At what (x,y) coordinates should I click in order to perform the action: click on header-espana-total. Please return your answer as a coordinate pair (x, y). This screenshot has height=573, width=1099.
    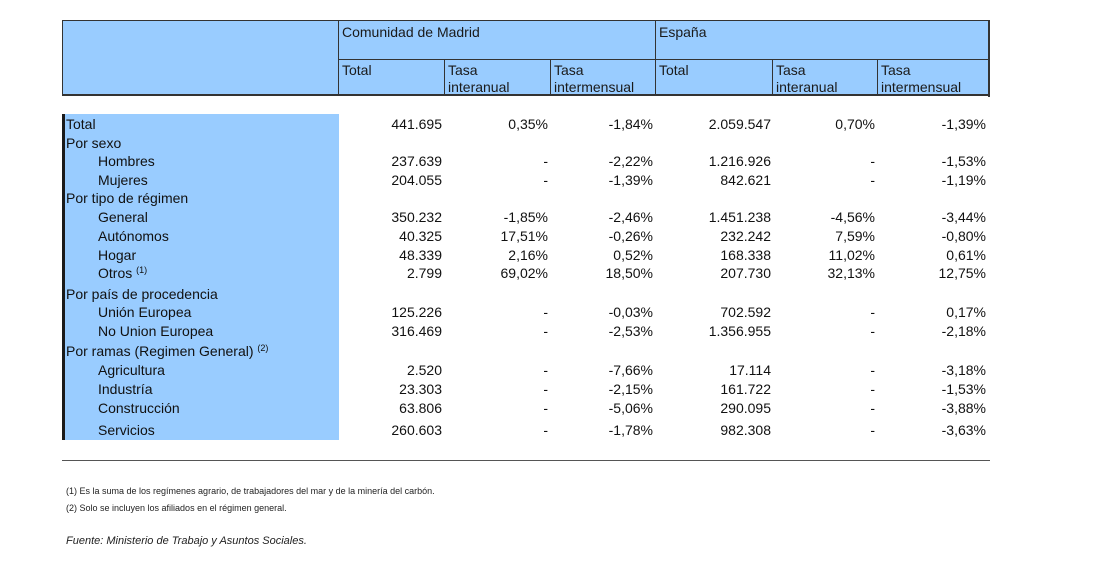
    Looking at the image, I should click on (714, 77).